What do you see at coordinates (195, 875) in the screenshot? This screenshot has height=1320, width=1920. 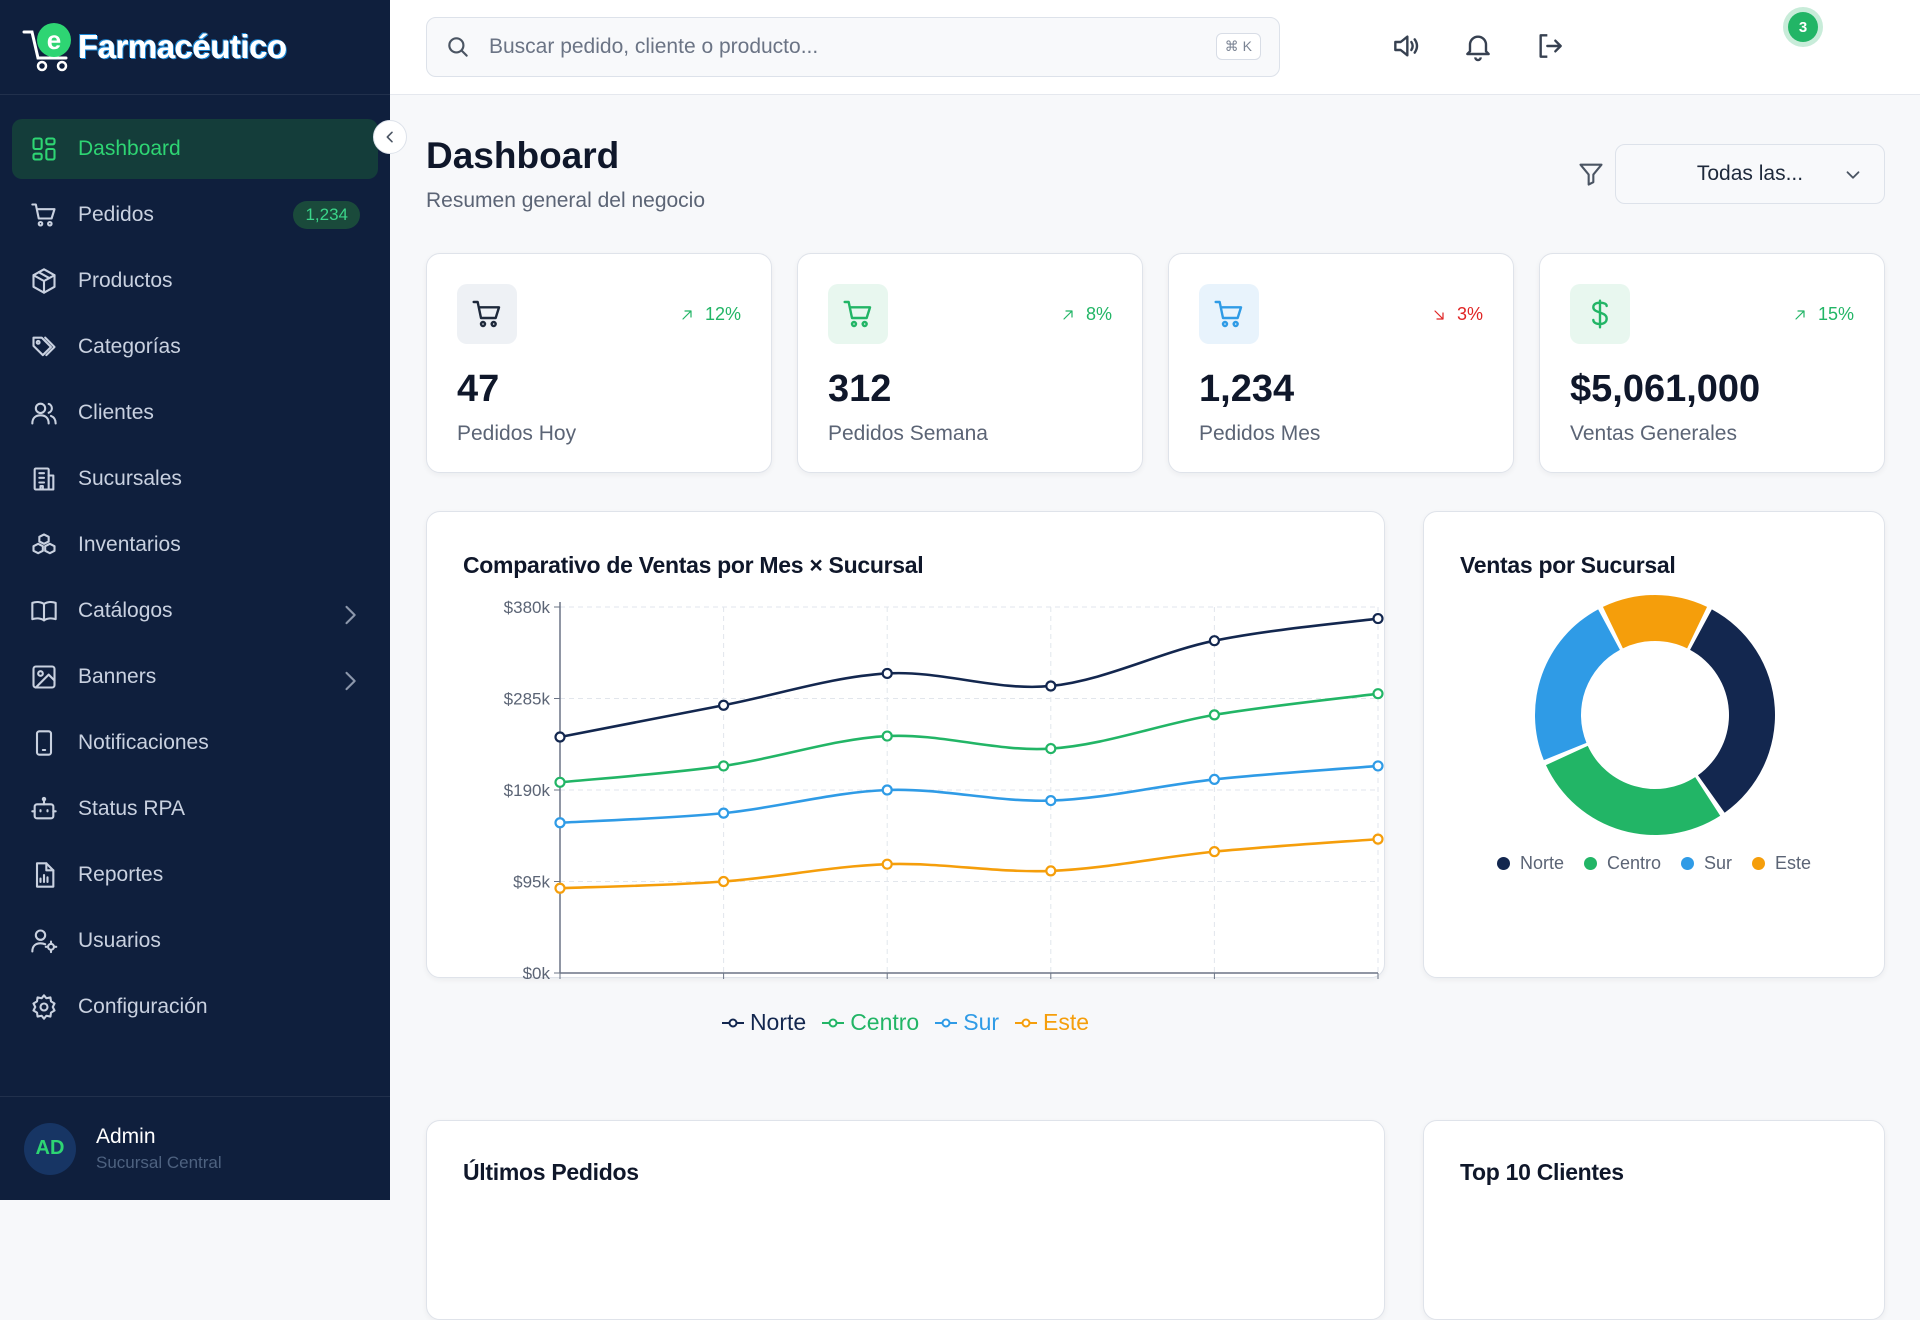 I see `sidebar-item-reportes: Reportes` at bounding box center [195, 875].